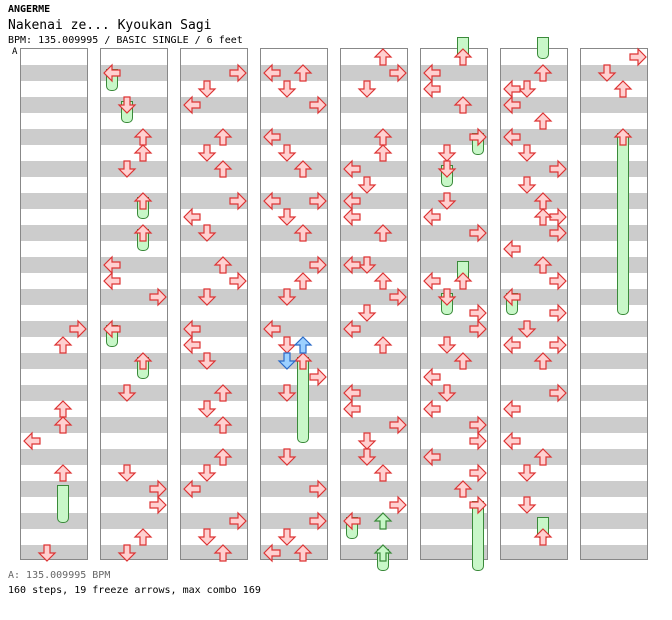 This screenshot has width=672, height=620. What do you see at coordinates (543, 48) in the screenshot?
I see `freeze-arrow` at bounding box center [543, 48].